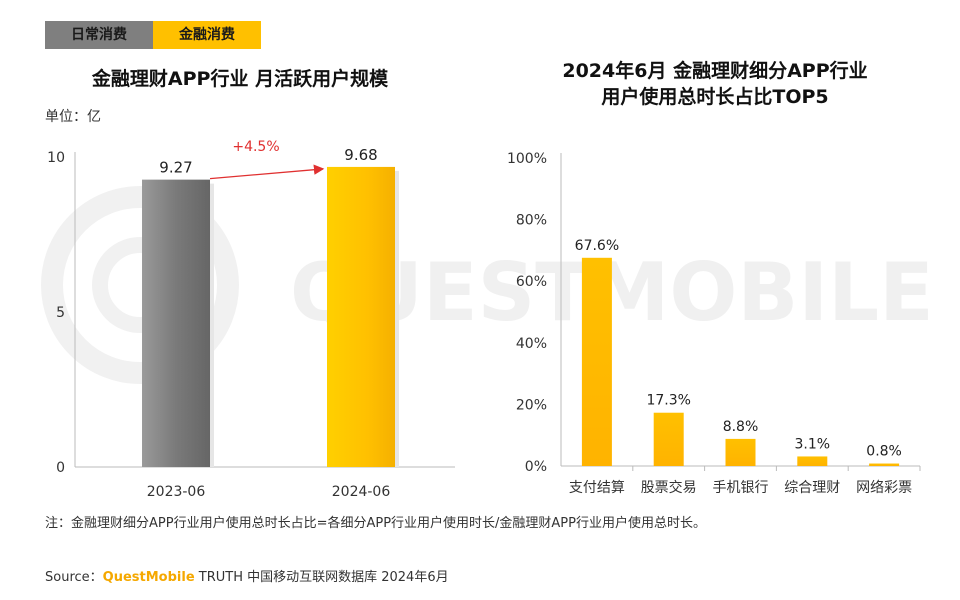 The height and width of the screenshot is (600, 960). What do you see at coordinates (741, 427) in the screenshot?
I see `data-label: 8.8%` at bounding box center [741, 427].